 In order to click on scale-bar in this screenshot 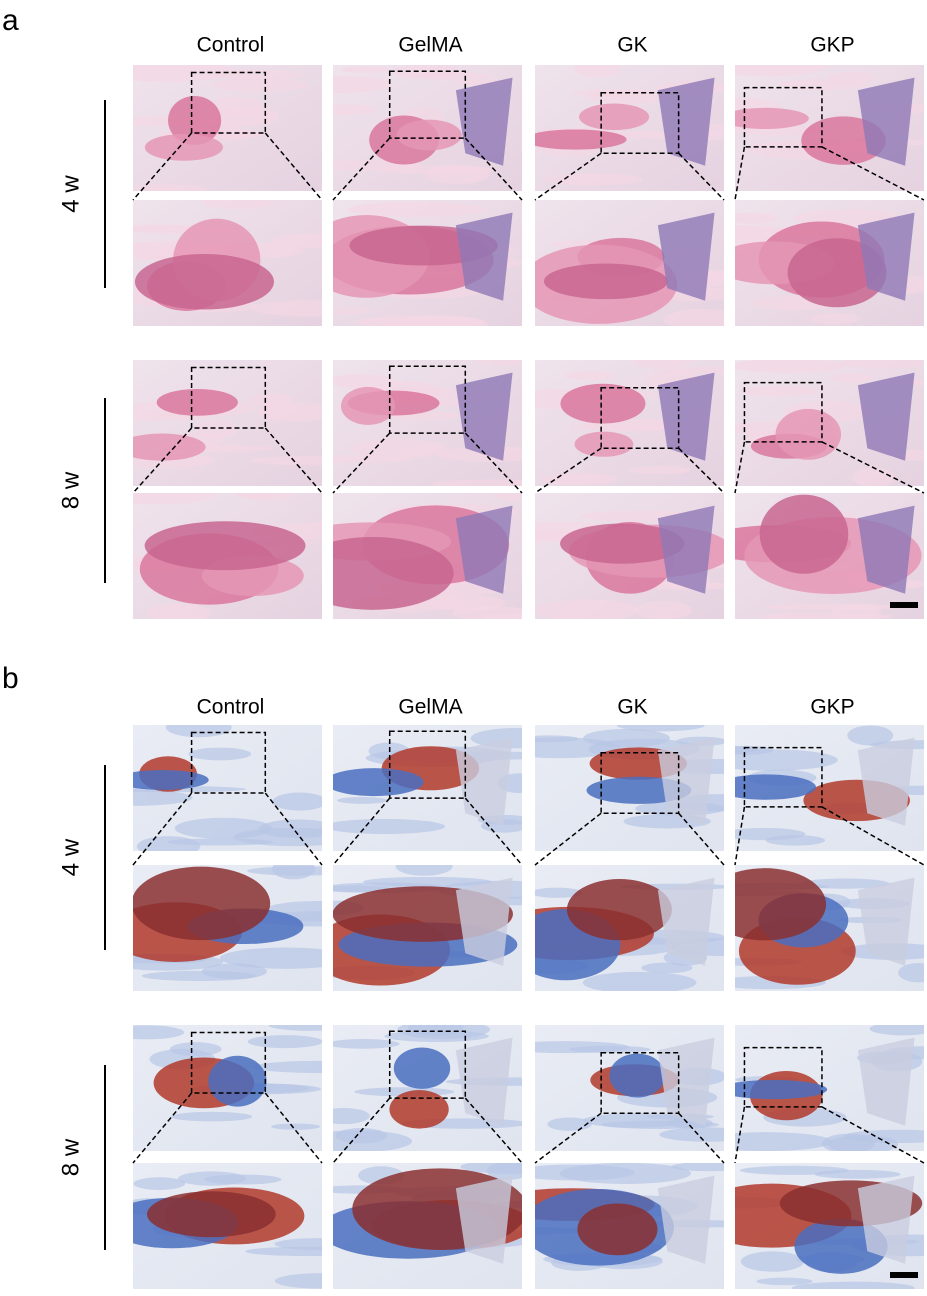, I will do `click(904, 1275)`.